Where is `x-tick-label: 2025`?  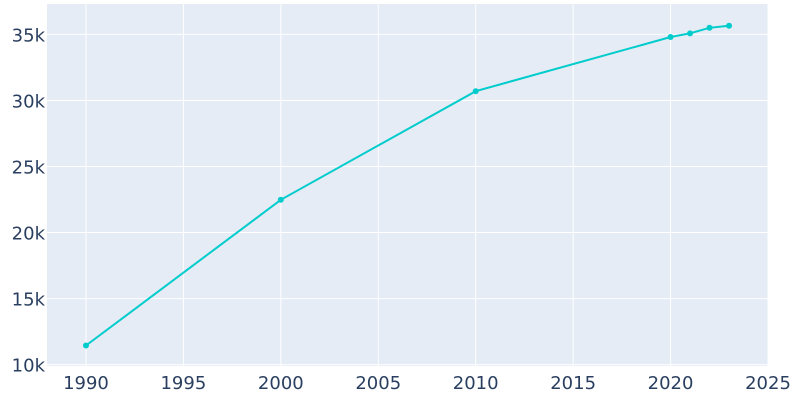
x-tick-label: 2025 is located at coordinates (768, 383).